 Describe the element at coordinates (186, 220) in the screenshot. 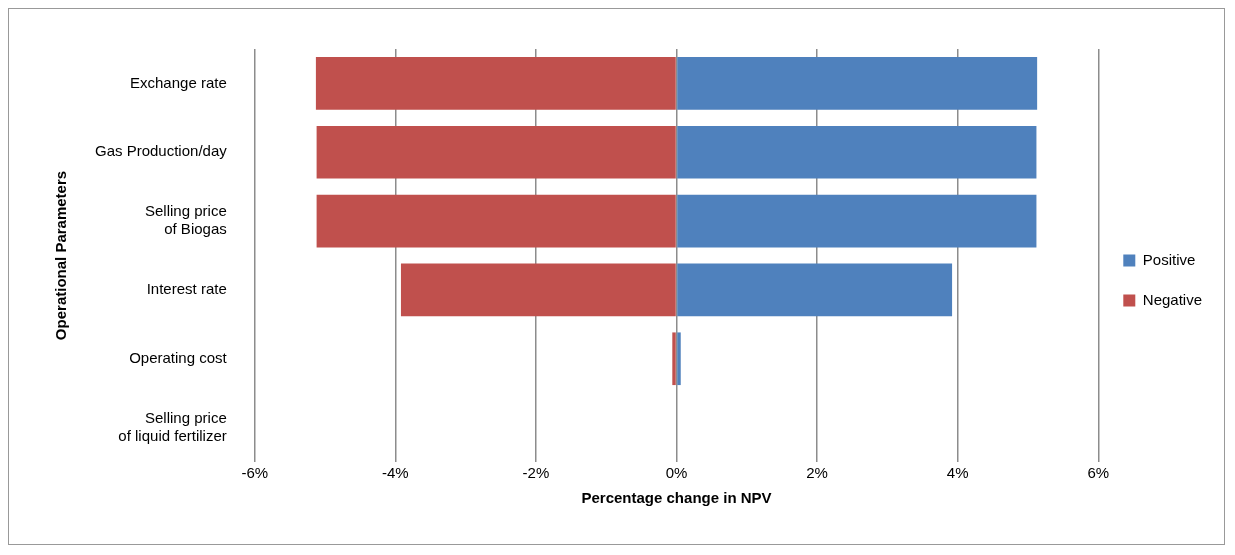

I see `y-tick-label: Selling price of Biogas` at that location.